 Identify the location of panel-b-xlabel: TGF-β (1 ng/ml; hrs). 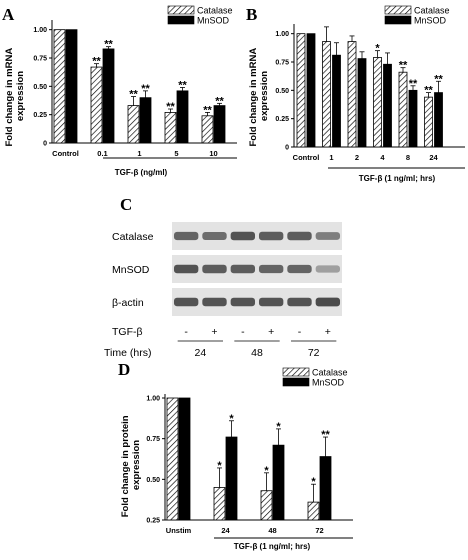
(397, 178).